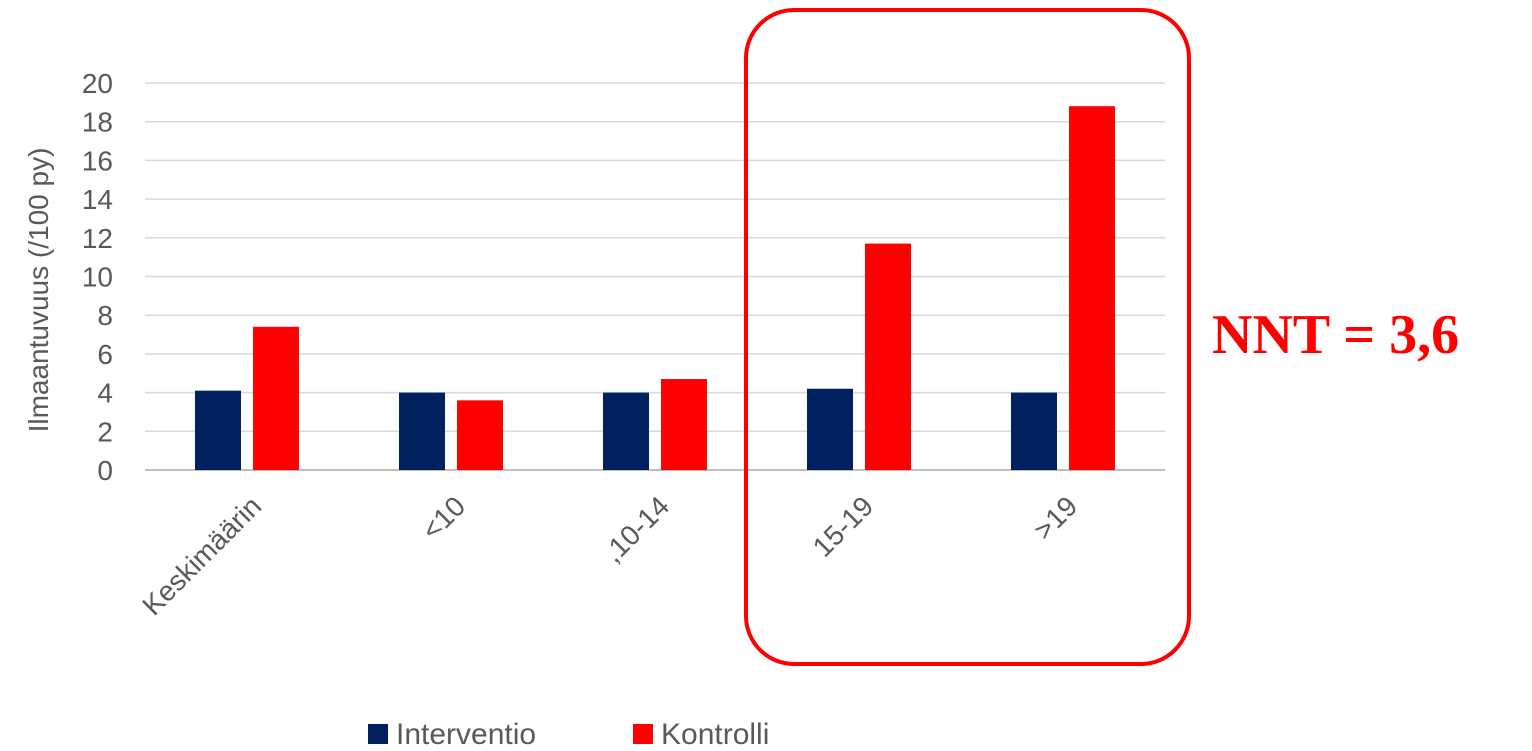 The height and width of the screenshot is (751, 1532). I want to click on y-tick-label: 18, so click(97, 122).